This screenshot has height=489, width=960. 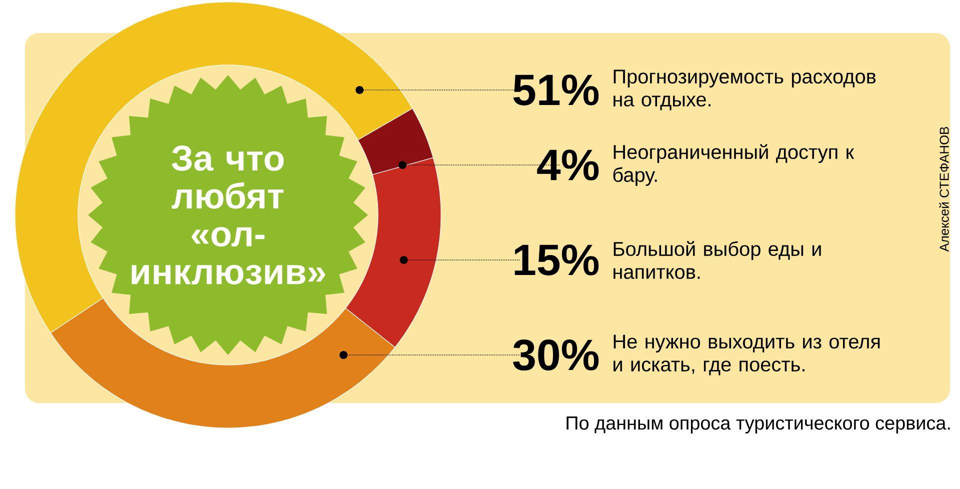 What do you see at coordinates (229, 215) in the screenshot?
I see `text: За что любят «ол-инклюзив»` at bounding box center [229, 215].